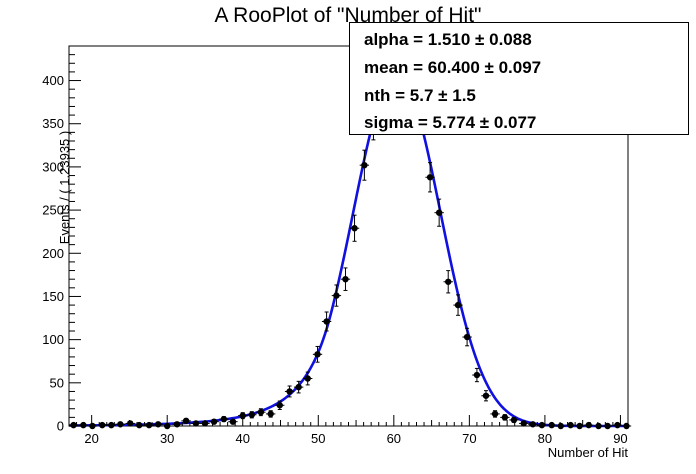 The width and height of the screenshot is (696, 474). I want to click on y-tick-label: 300, so click(53, 166).